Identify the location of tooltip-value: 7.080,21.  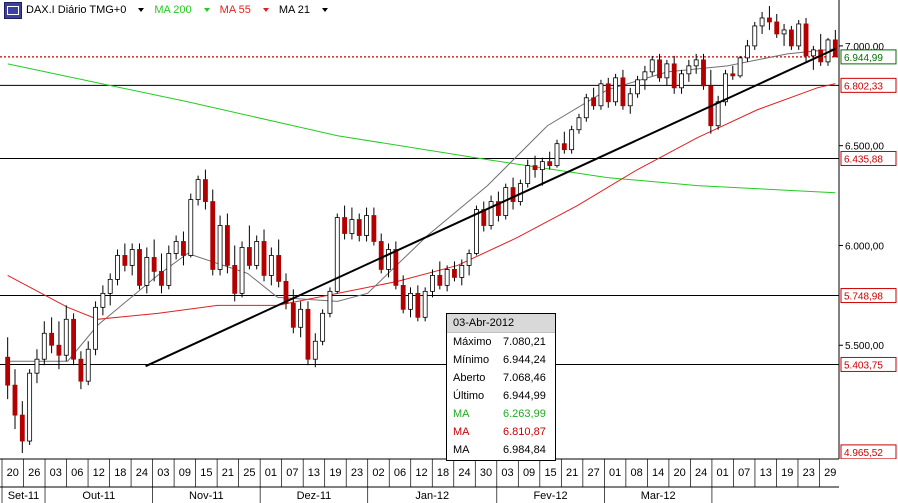
(524, 342).